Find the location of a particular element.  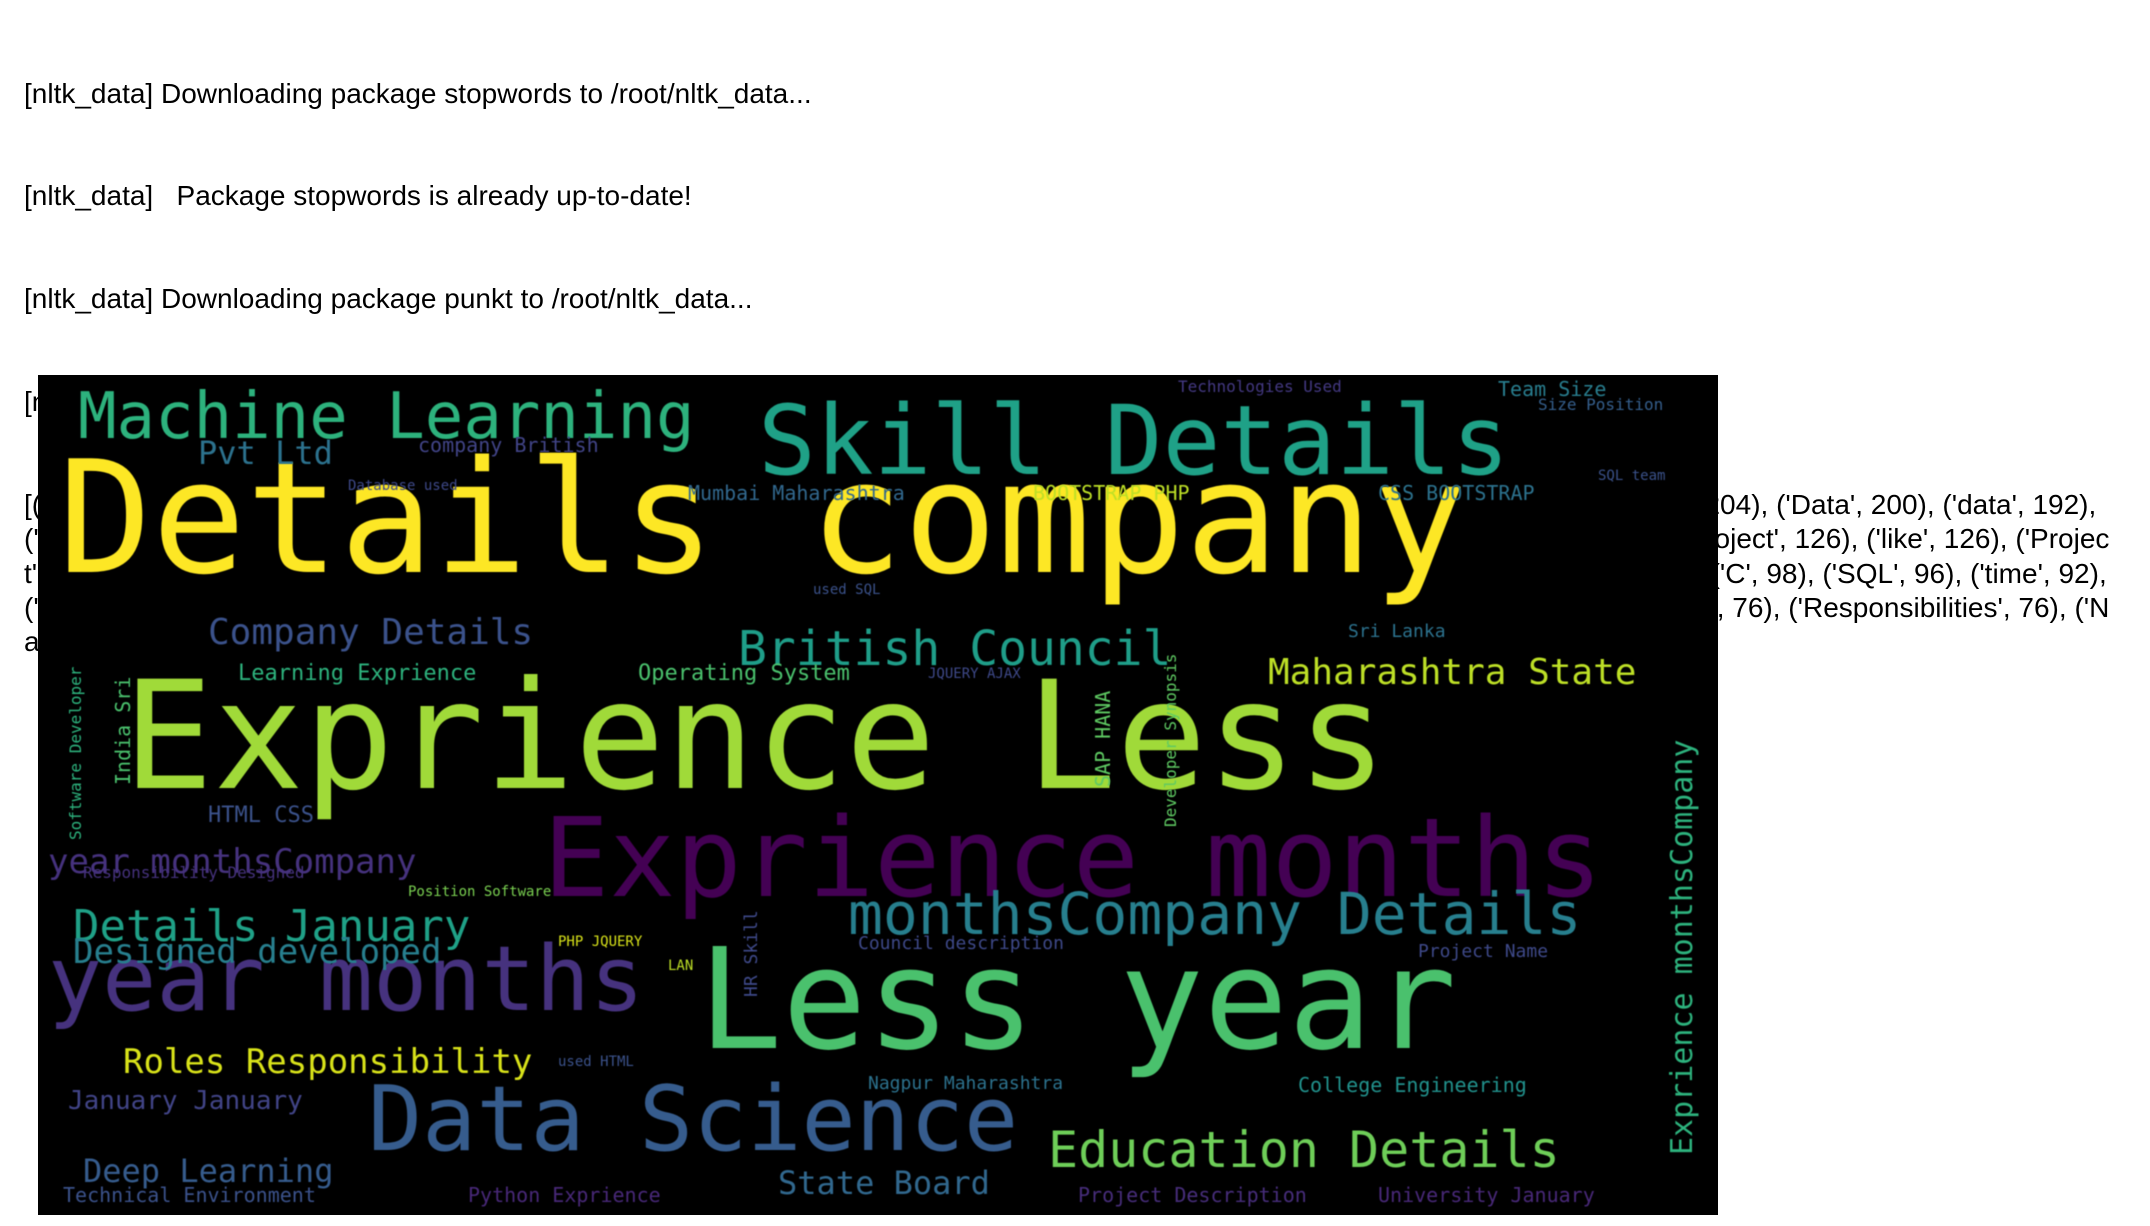

wordcloud-word: Developer Synopsis is located at coordinates (1170, 740).